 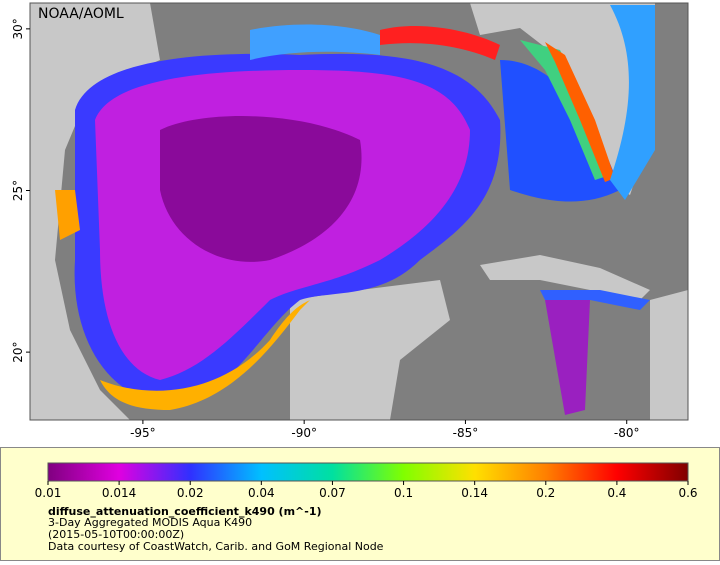 What do you see at coordinates (143, 433) in the screenshot?
I see `lon-tick-label: -95°` at bounding box center [143, 433].